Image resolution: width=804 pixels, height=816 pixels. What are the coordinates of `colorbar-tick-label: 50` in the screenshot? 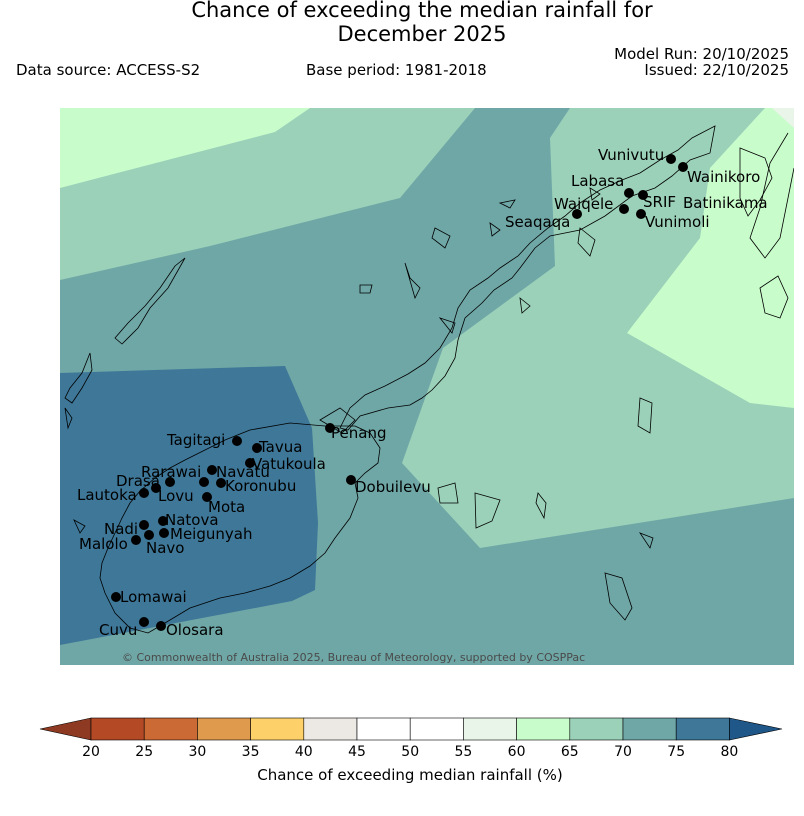 It's located at (410, 752).